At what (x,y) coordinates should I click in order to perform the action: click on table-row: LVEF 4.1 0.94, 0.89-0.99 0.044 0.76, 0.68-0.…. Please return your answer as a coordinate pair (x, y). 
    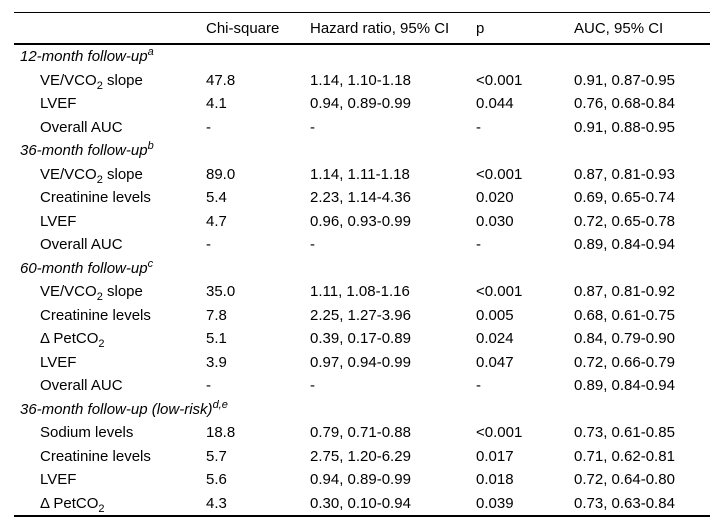
    Looking at the image, I should click on (362, 104).